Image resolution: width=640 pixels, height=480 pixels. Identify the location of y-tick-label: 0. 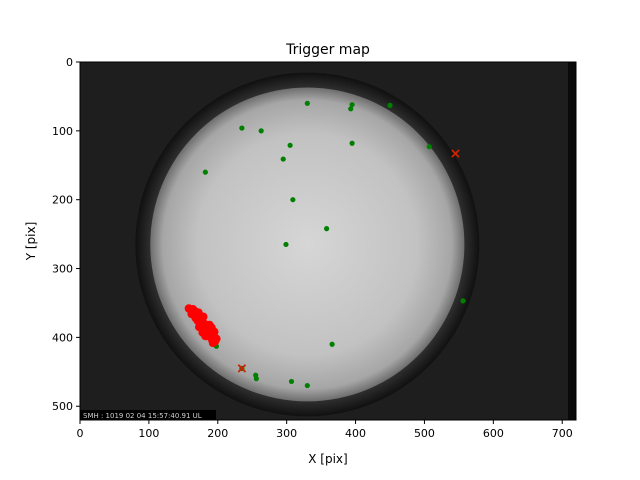
(69, 62).